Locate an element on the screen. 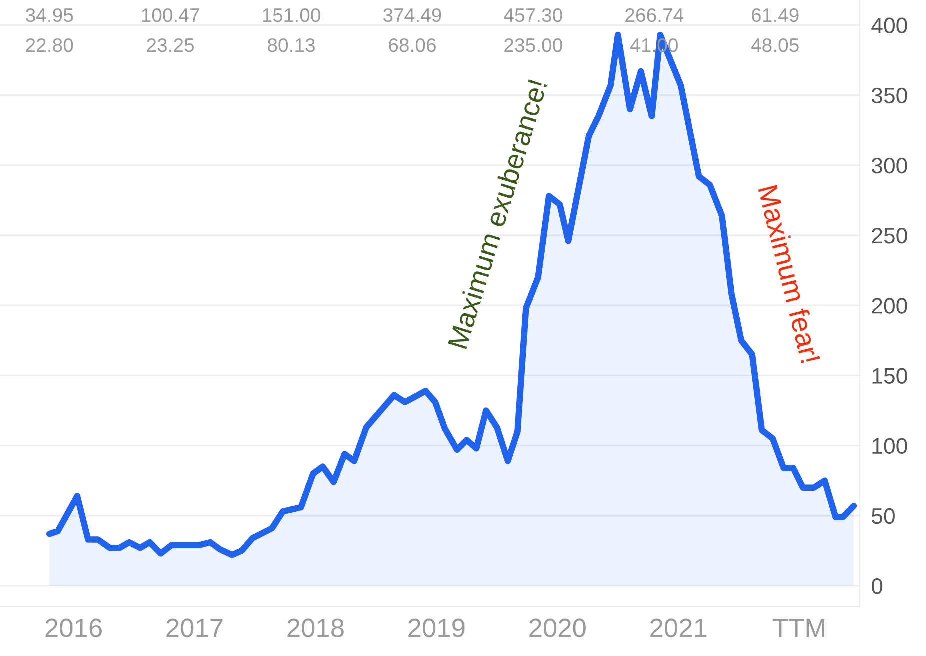  x-tick-label: 2016 is located at coordinates (74, 628).